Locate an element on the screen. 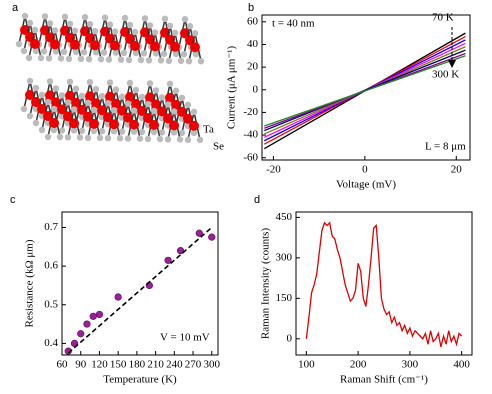 Image resolution: width=492 pixels, height=394 pixels. data-point is located at coordinates (118, 297).